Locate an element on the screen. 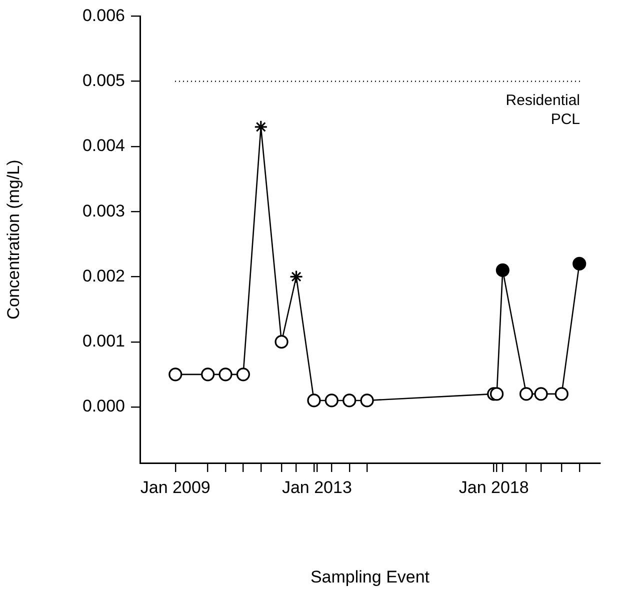  y-tick-label: 0.006 is located at coordinates (103, 15).